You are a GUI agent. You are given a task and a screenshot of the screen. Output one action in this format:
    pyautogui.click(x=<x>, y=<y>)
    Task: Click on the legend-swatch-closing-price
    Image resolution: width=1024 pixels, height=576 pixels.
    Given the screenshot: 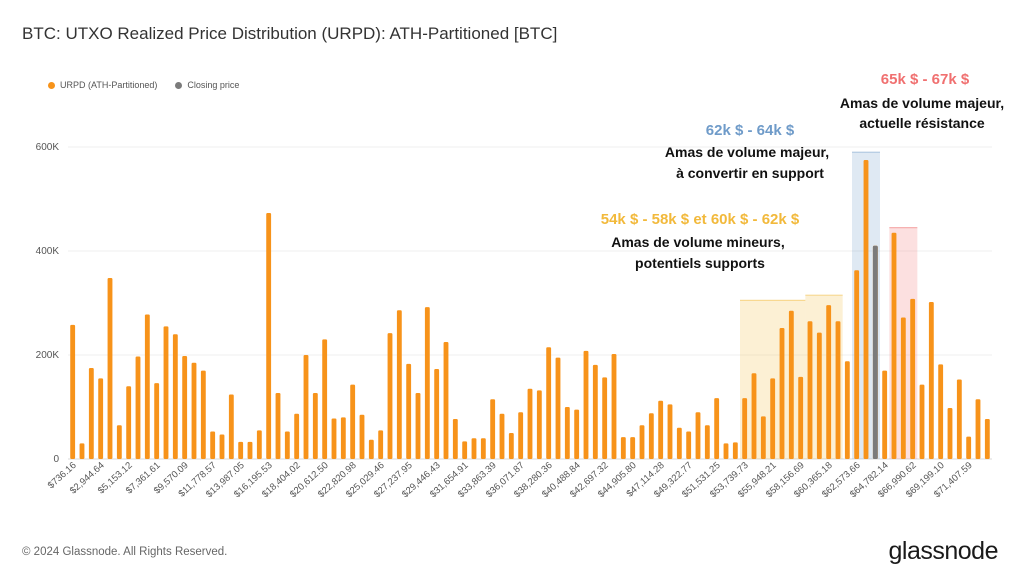 What is the action you would take?
    pyautogui.click(x=179, y=85)
    